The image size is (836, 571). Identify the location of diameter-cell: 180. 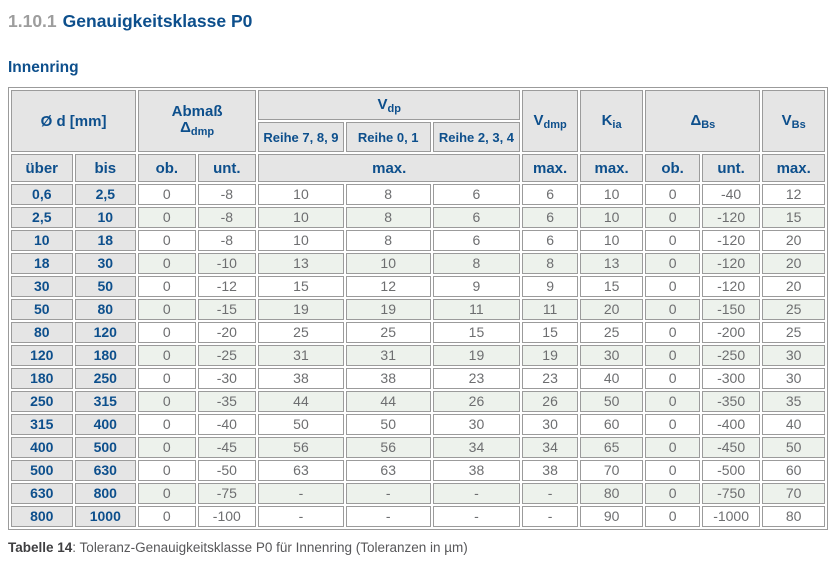
(105, 355).